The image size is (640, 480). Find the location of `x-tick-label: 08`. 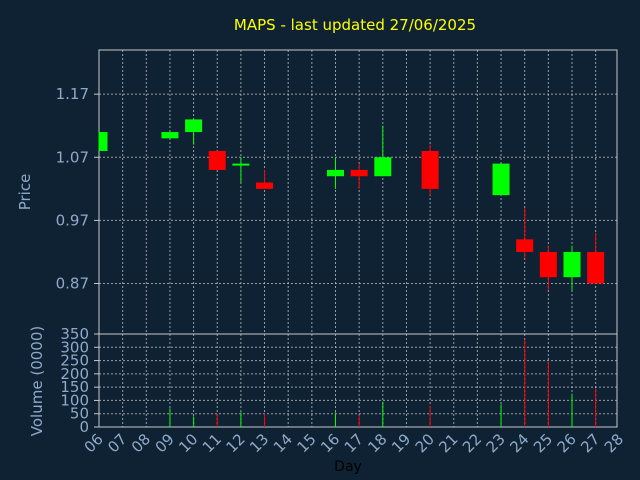

x-tick-label: 08 is located at coordinates (141, 443).